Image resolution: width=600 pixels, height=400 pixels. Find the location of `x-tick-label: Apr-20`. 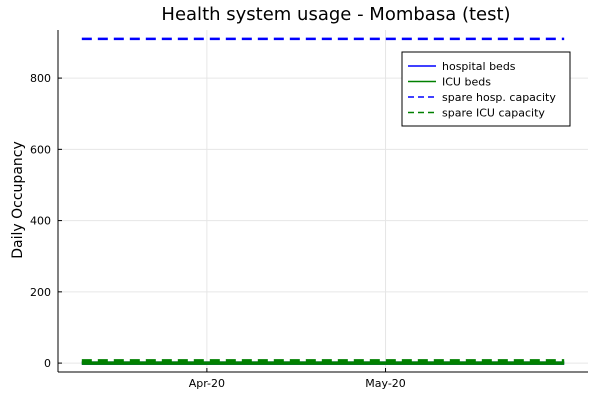

x-tick-label: Apr-20 is located at coordinates (207, 383).